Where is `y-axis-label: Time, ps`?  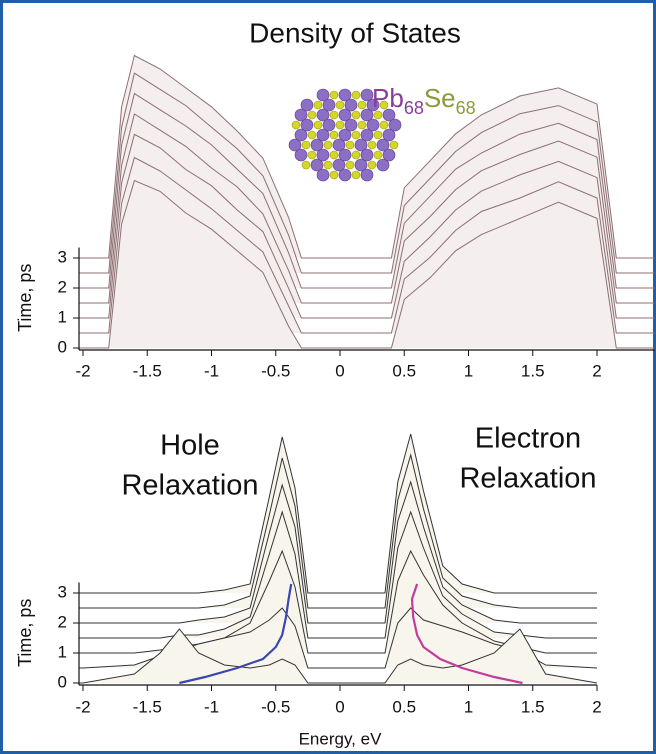 y-axis-label: Time, ps is located at coordinates (25, 633).